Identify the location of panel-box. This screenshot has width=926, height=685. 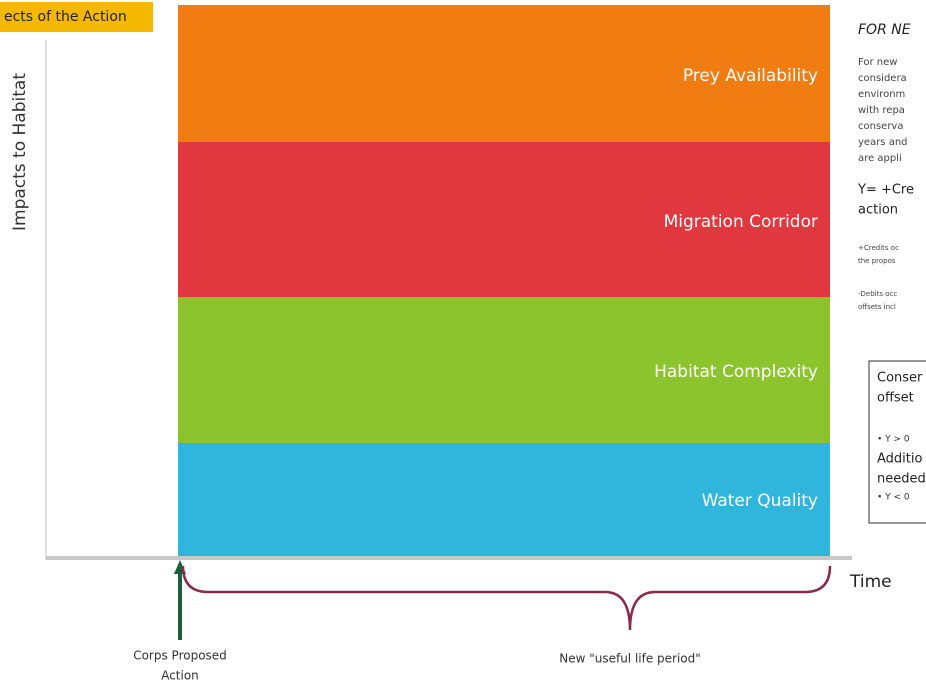
(897, 442).